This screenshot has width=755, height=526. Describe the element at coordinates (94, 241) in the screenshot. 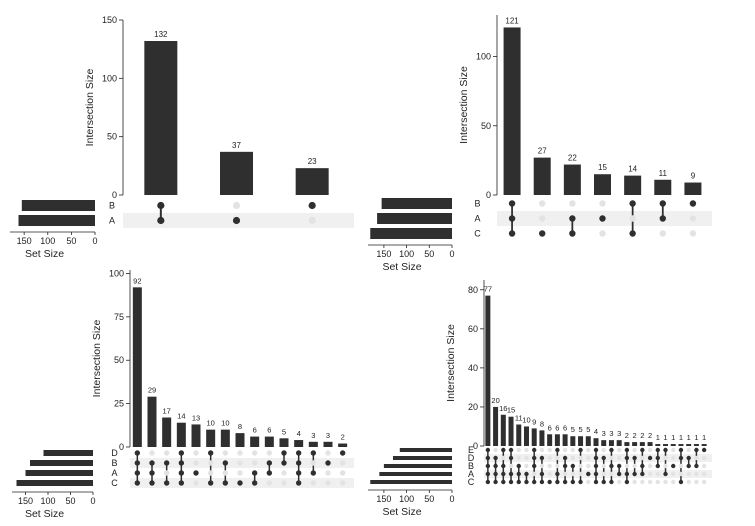

I see `set-size-tick-label: 0` at that location.